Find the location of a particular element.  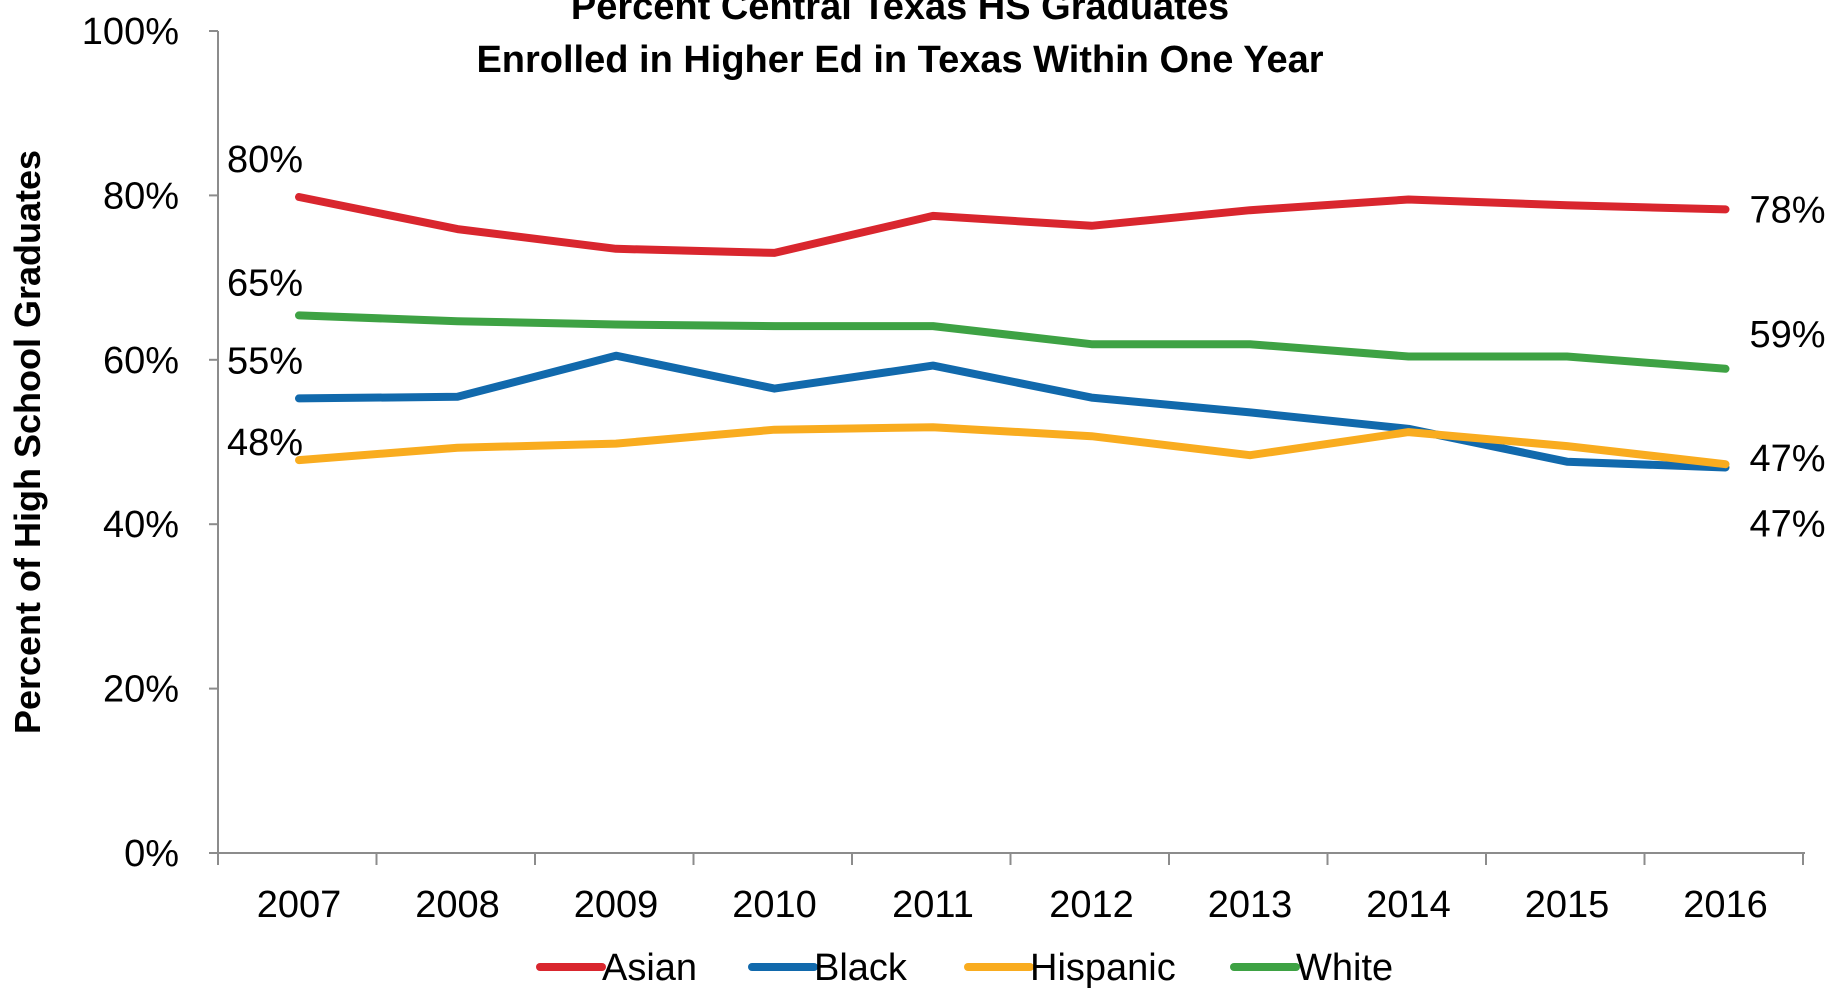

series-line-black is located at coordinates (1012, 411).